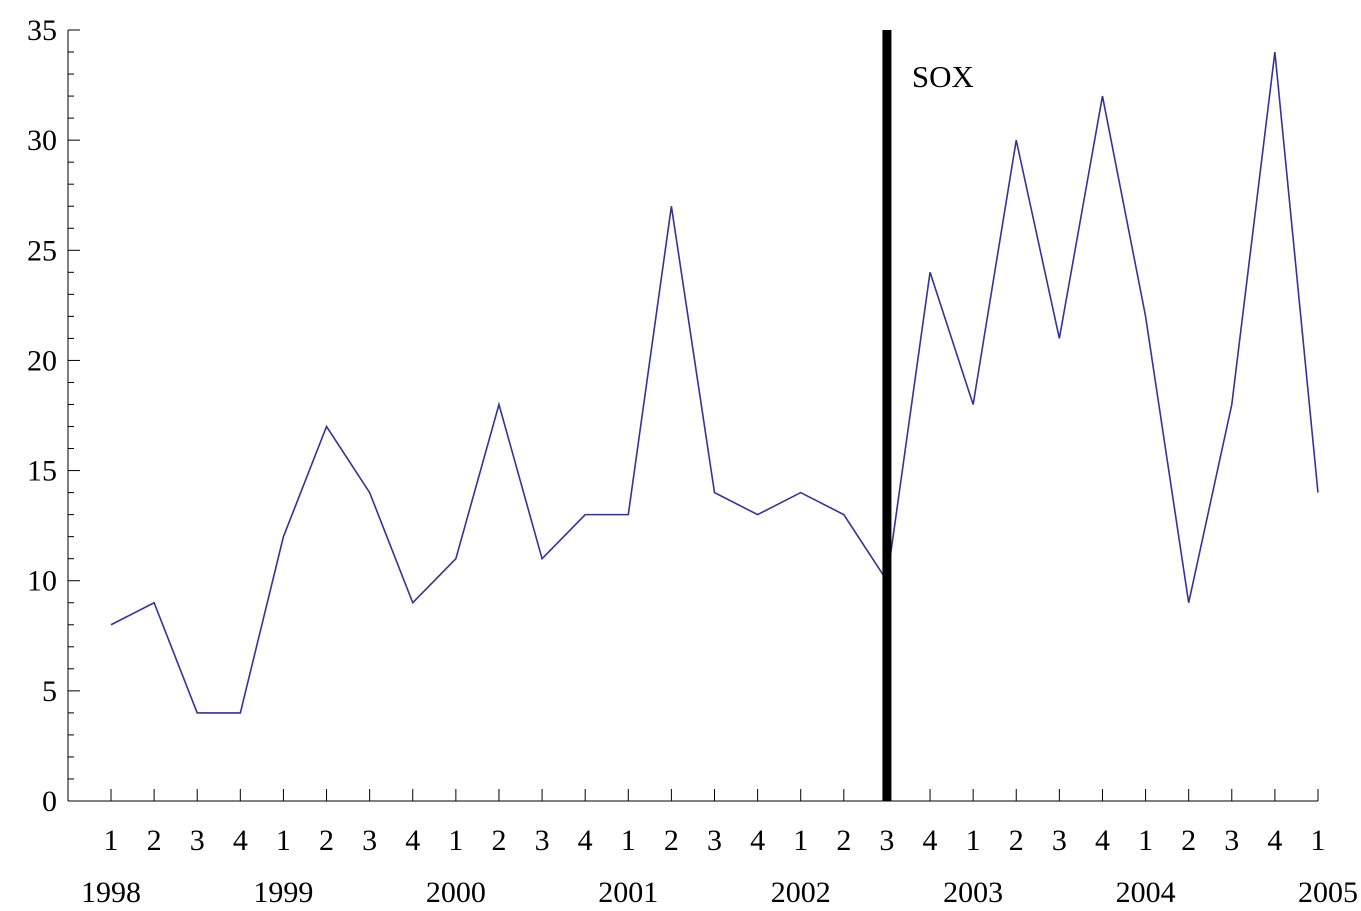 Image resolution: width=1361 pixels, height=911 pixels. Describe the element at coordinates (1146, 892) in the screenshot. I see `x-year-label: 2004` at that location.